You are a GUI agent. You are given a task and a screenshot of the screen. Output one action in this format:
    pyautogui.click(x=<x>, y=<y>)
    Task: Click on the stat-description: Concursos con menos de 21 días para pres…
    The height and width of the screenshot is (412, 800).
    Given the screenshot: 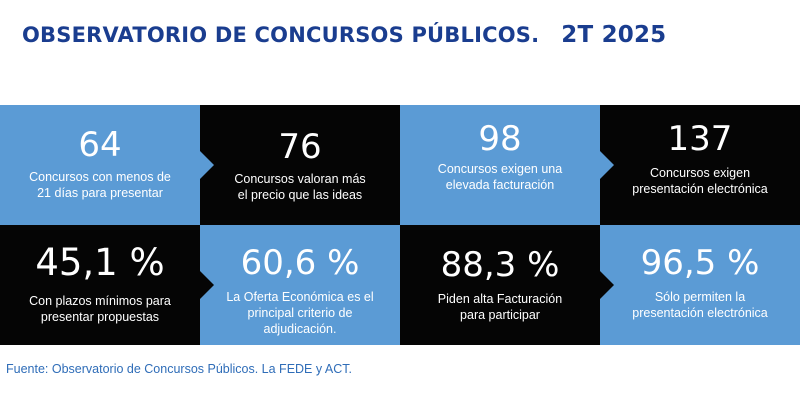 What is the action you would take?
    pyautogui.click(x=100, y=185)
    